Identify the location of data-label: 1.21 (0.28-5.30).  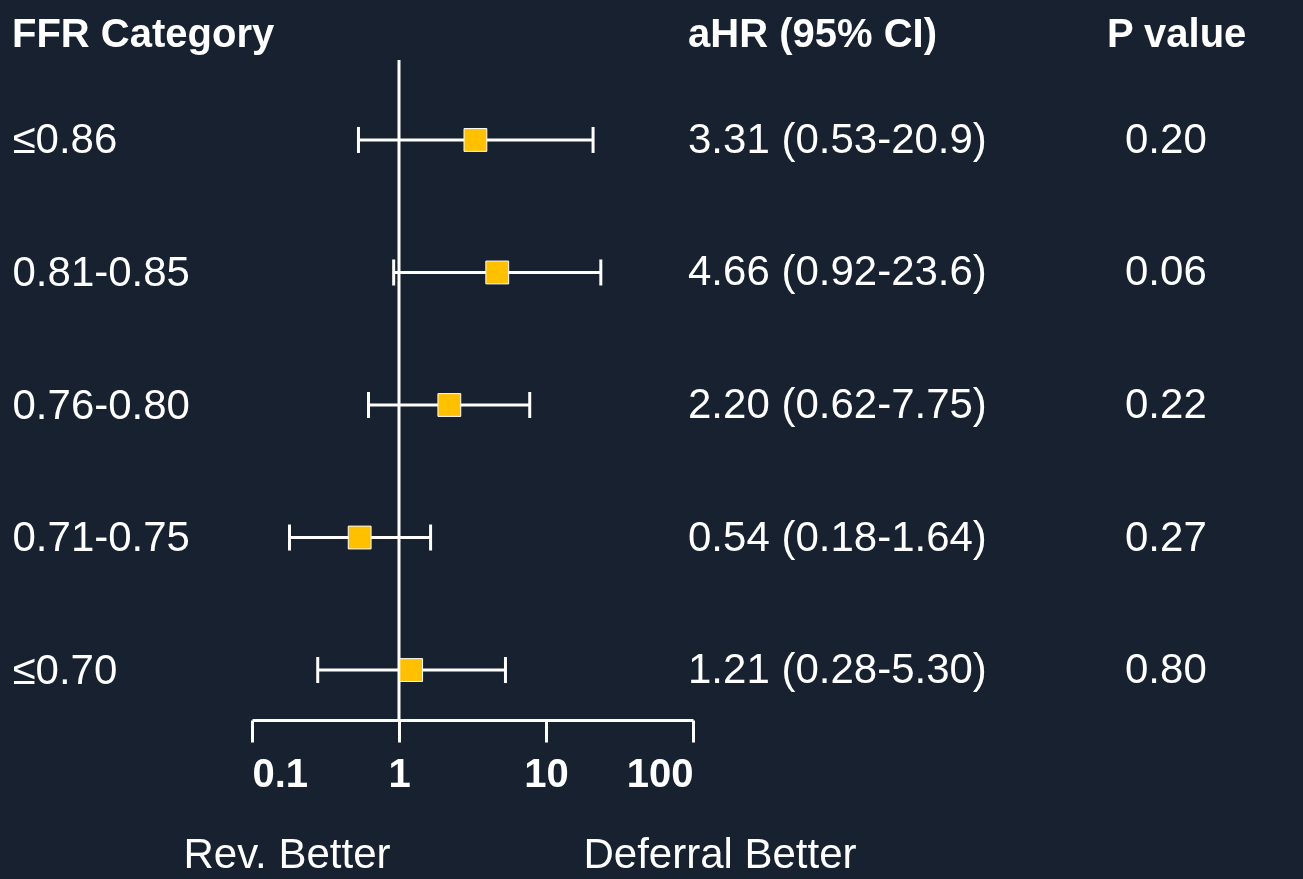
(837, 669).